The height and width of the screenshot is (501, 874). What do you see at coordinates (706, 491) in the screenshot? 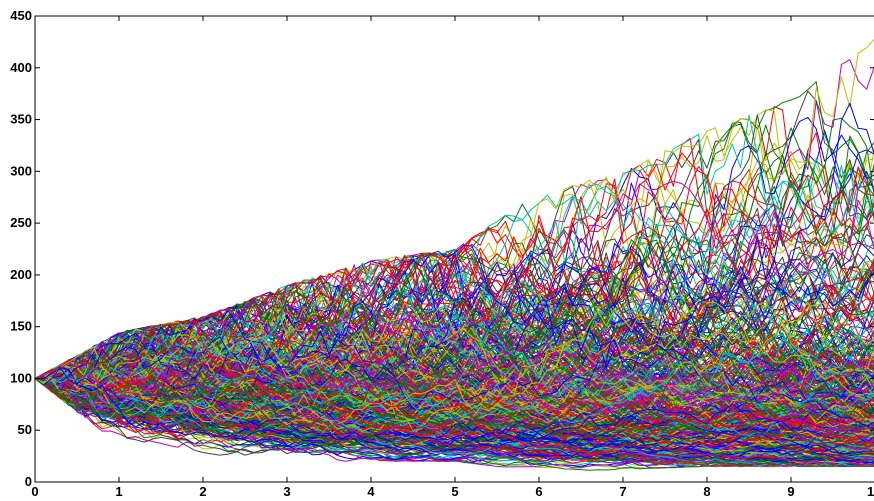
I see `x-tick-label: 8` at bounding box center [706, 491].